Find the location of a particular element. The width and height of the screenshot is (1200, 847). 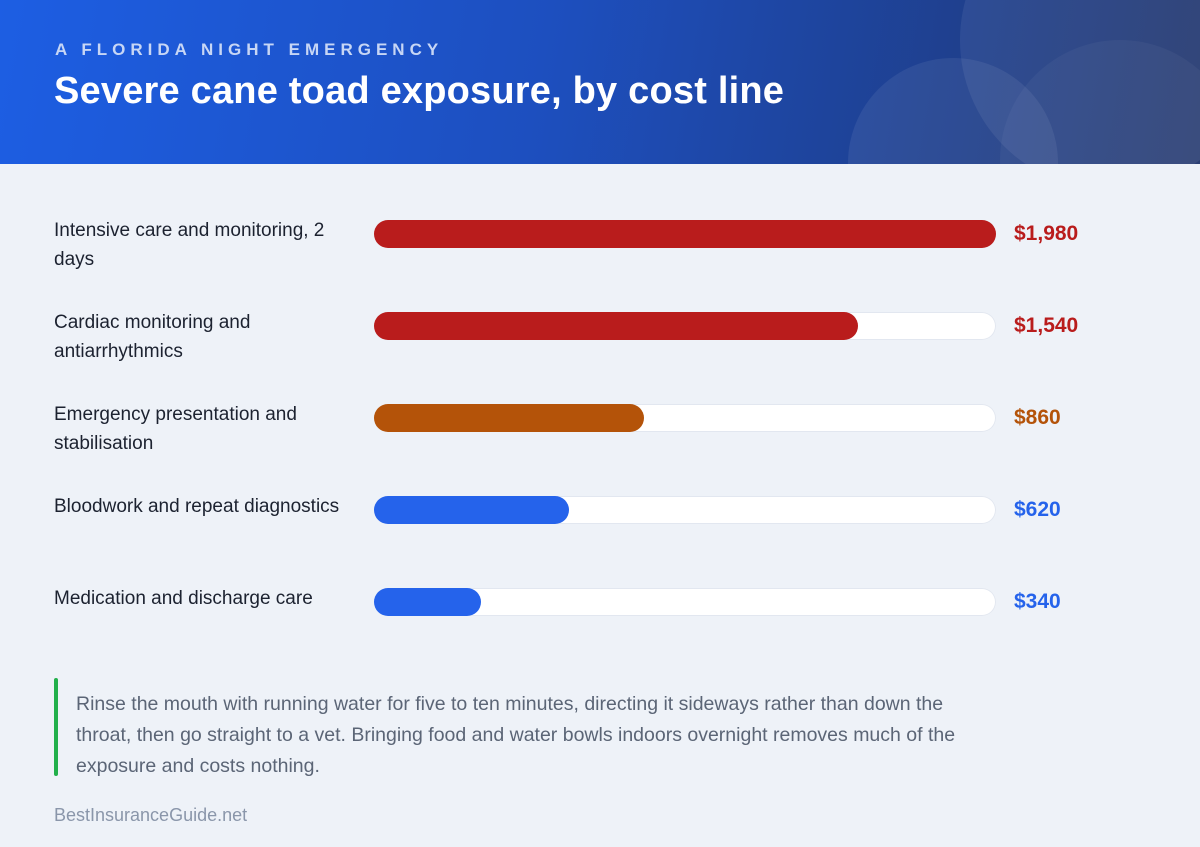

bar-value-label: $1,540 is located at coordinates (1046, 325).